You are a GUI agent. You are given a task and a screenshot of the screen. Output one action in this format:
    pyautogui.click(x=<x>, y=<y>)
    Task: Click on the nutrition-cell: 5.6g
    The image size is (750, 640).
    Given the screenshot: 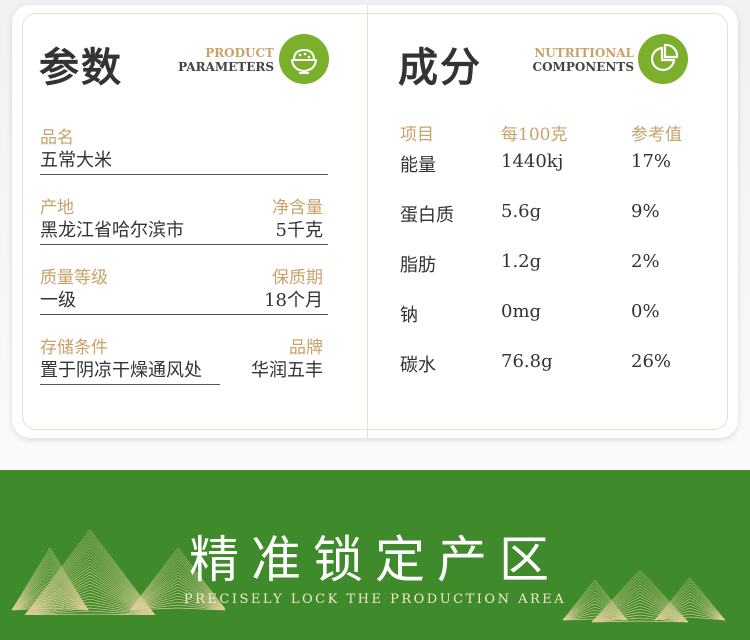 What is the action you would take?
    pyautogui.click(x=521, y=211)
    